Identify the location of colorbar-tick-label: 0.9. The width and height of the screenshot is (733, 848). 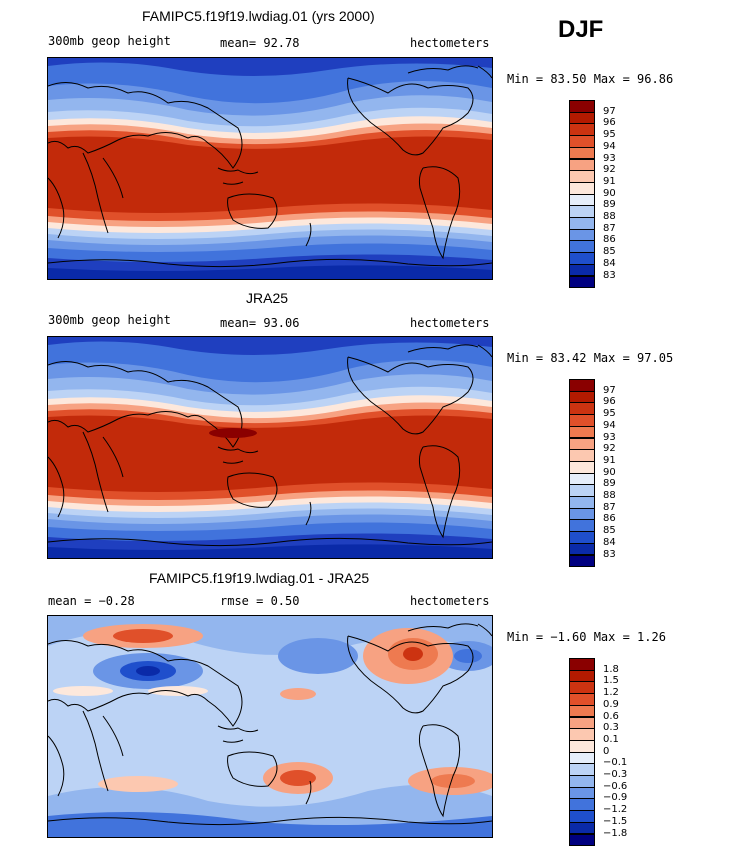
(611, 704).